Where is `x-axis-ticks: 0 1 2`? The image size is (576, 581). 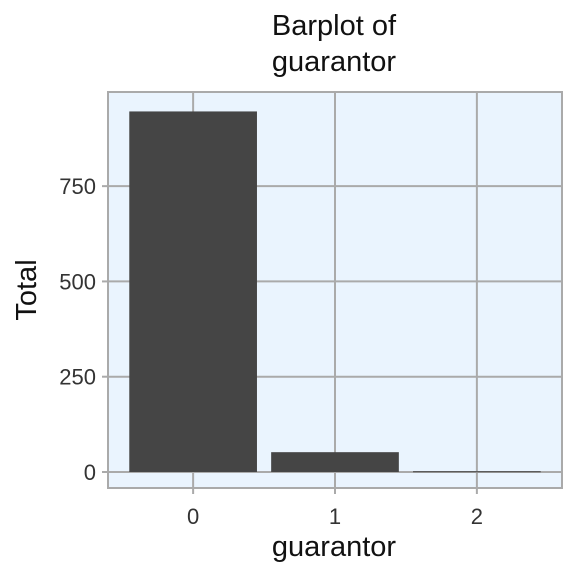
x-axis-ticks: 0 1 2 is located at coordinates (335, 508).